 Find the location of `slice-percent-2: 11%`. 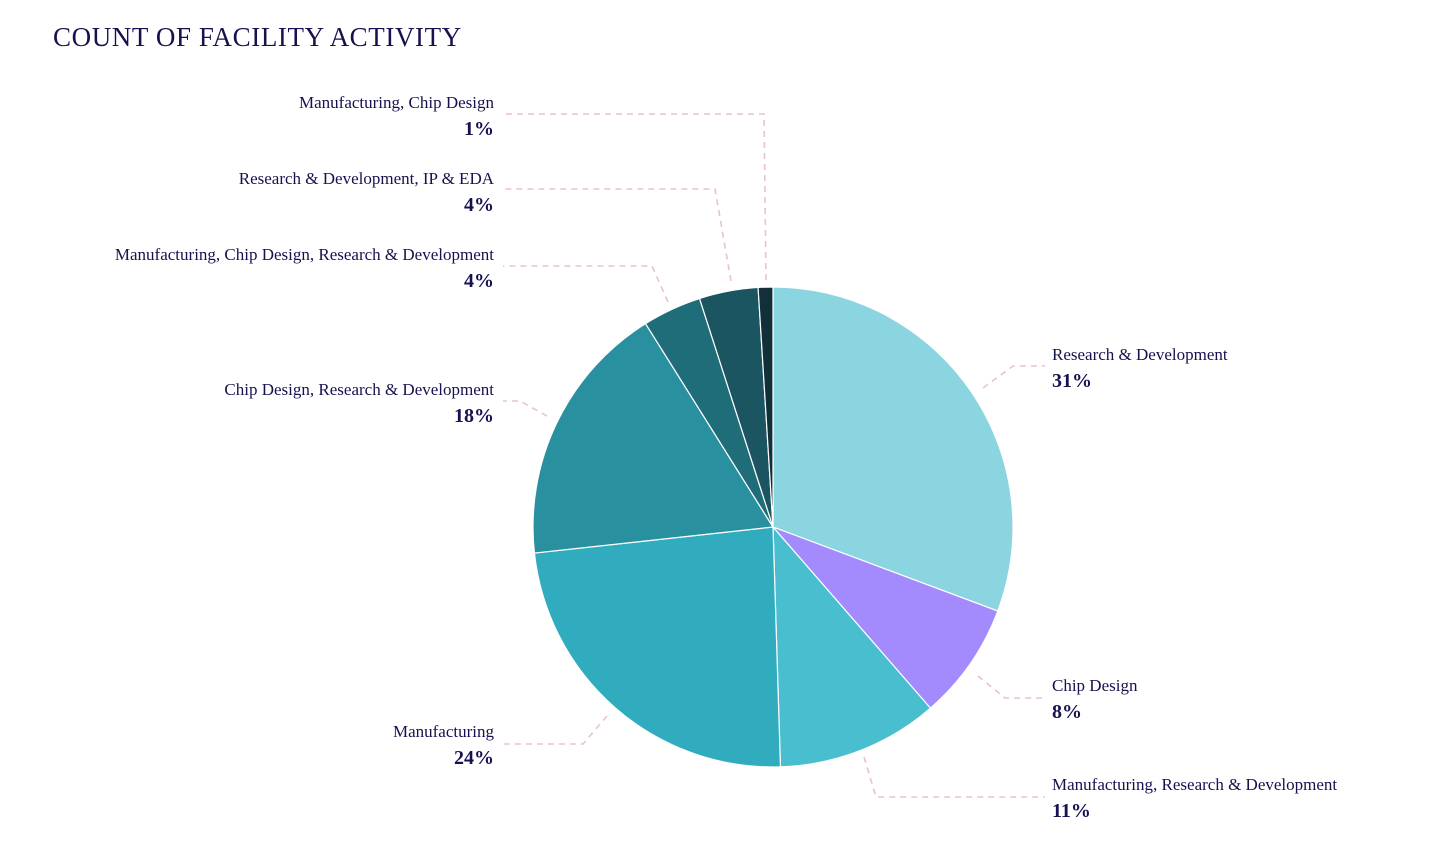

slice-percent-2: 11% is located at coordinates (1071, 811).